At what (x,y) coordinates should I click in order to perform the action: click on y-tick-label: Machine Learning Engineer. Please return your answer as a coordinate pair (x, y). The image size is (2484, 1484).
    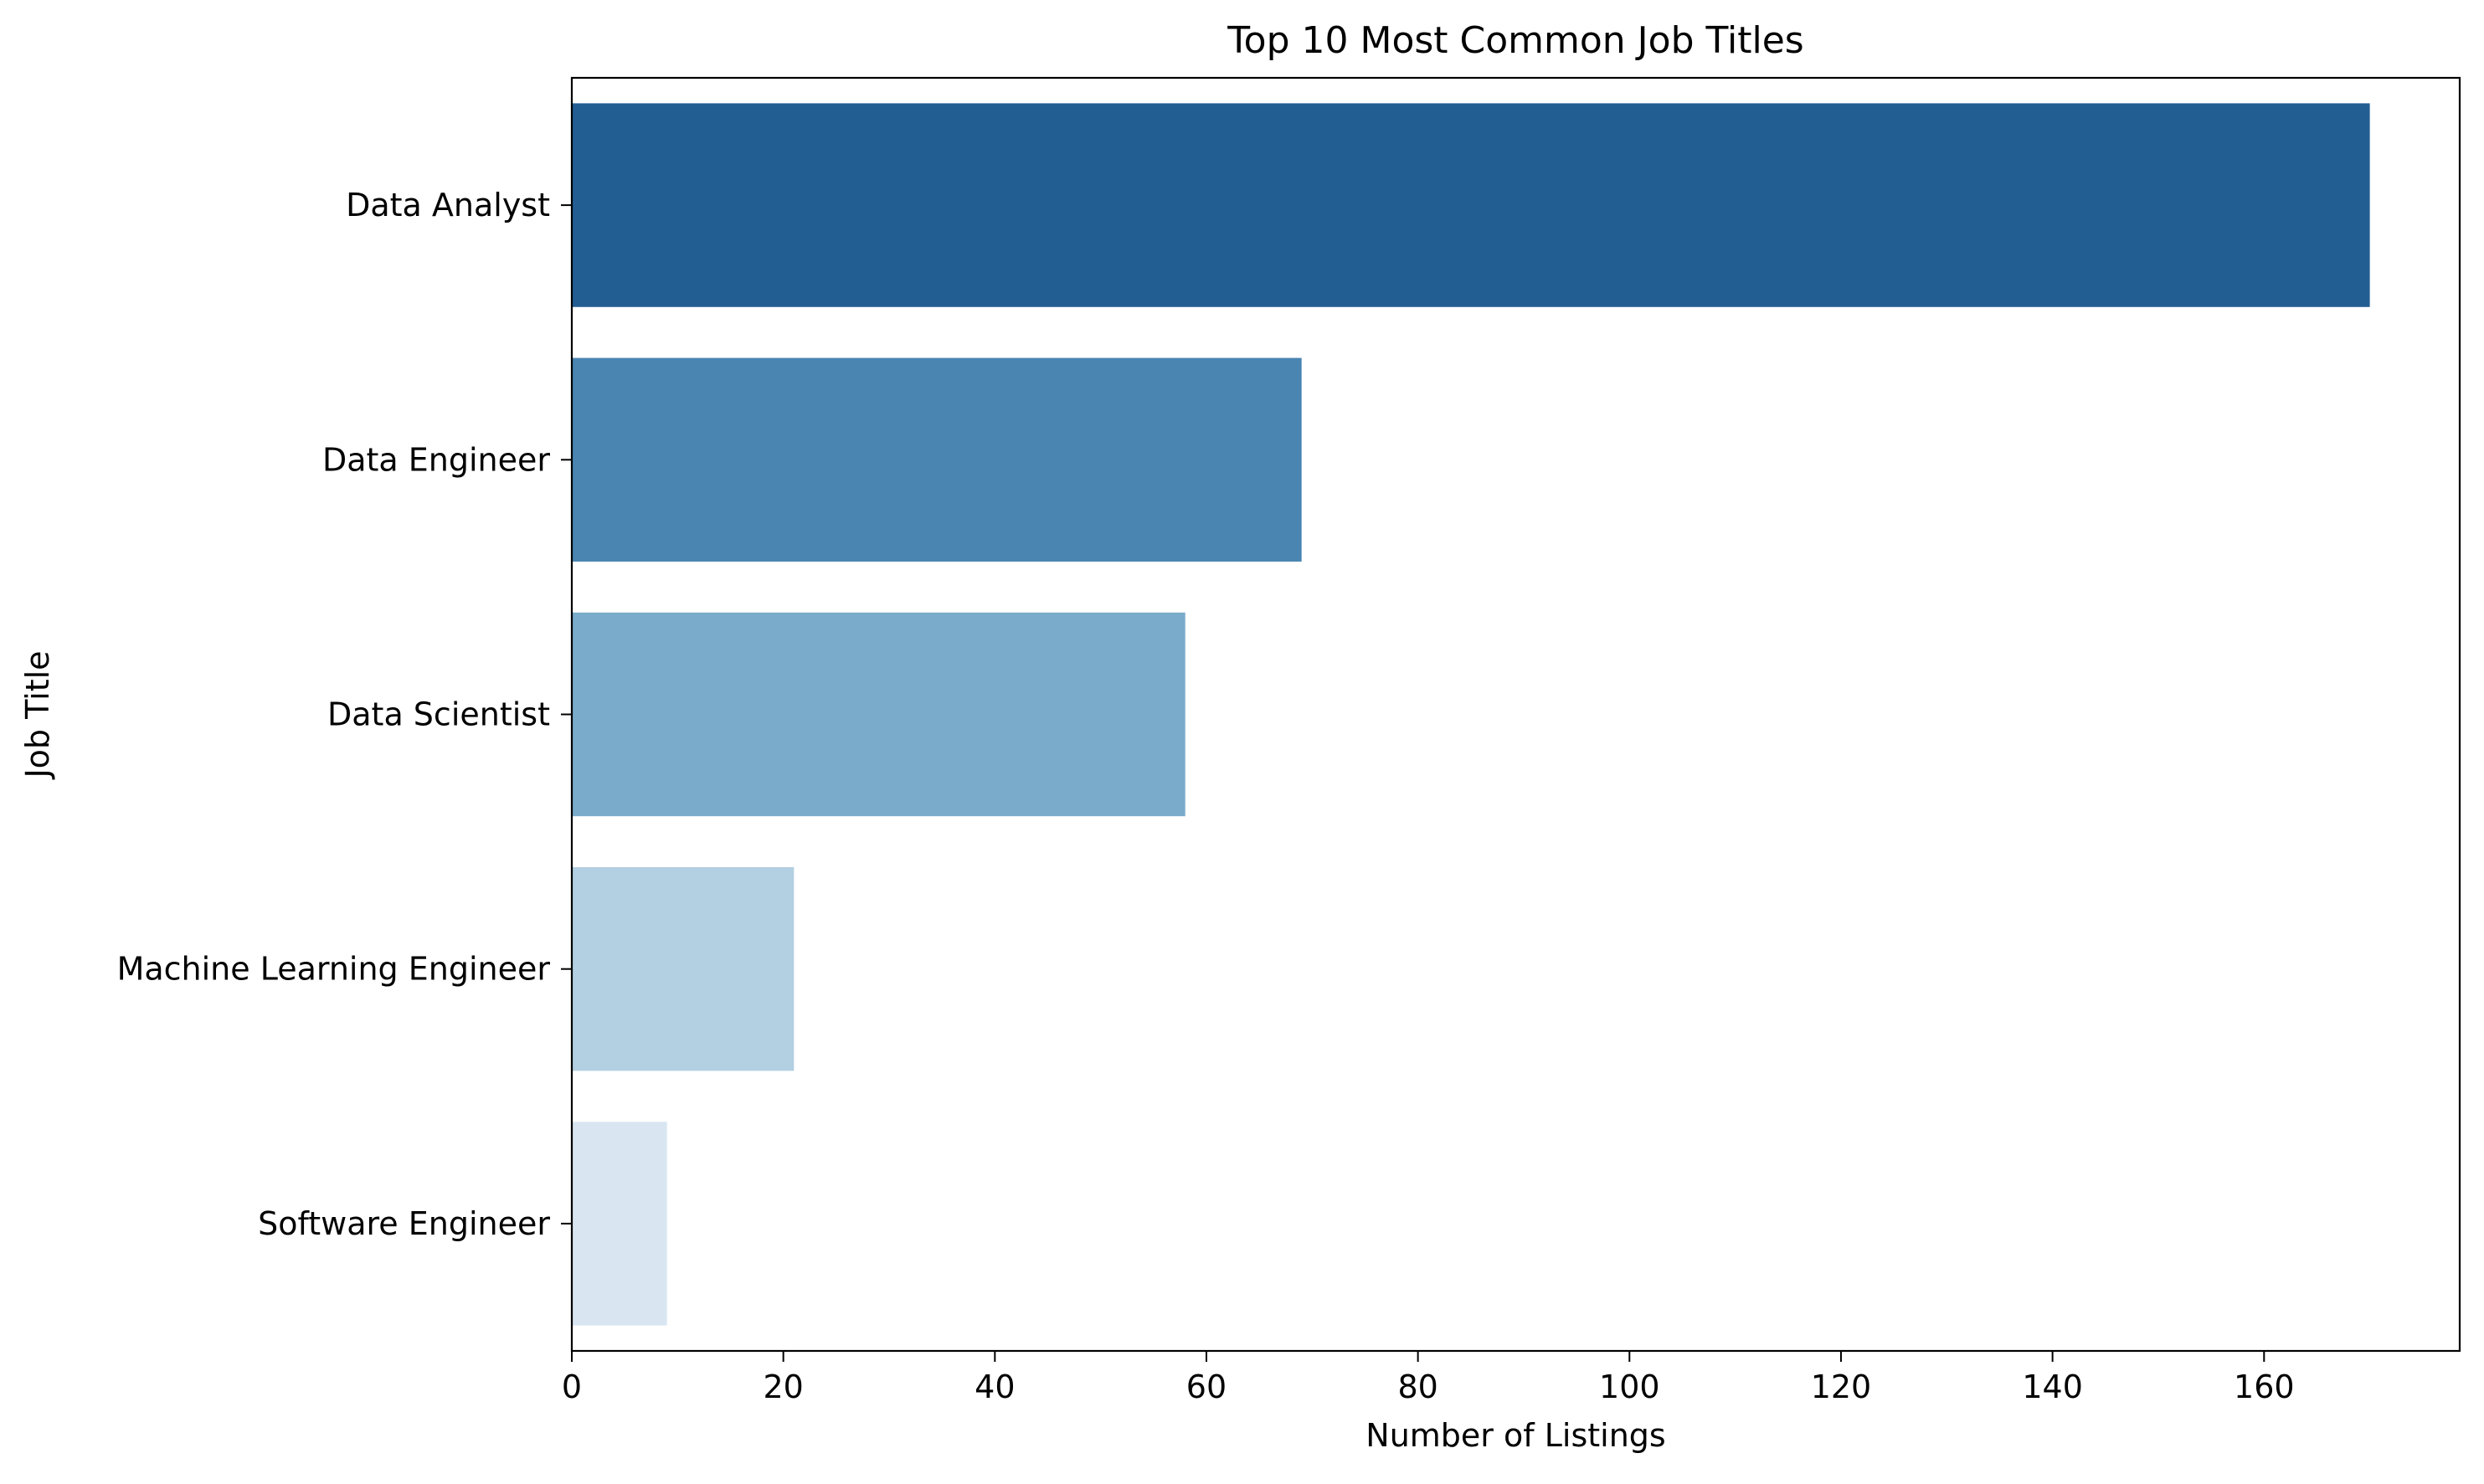
    Looking at the image, I should click on (334, 969).